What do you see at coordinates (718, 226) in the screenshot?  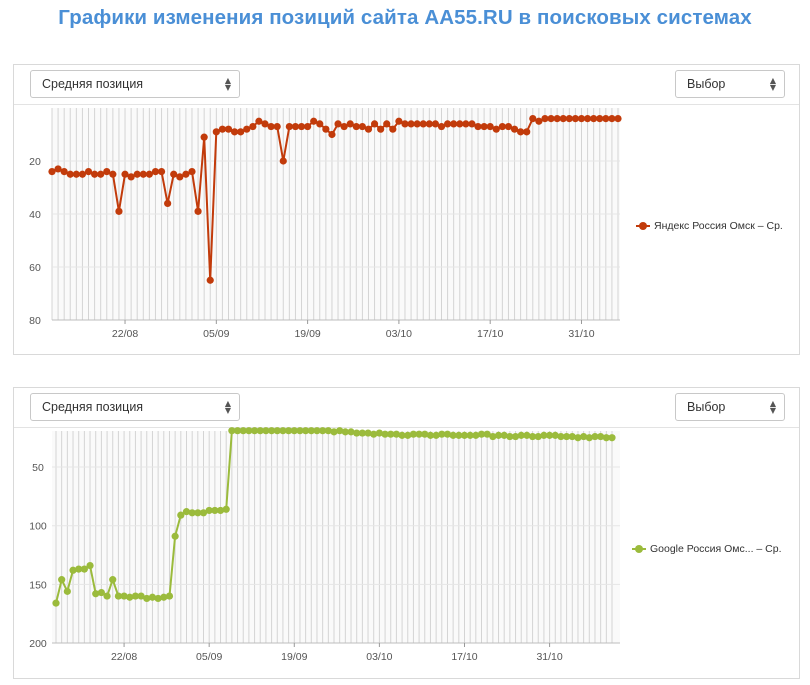 I see `legend-label: Яндекс Россия Омск – Ср.` at bounding box center [718, 226].